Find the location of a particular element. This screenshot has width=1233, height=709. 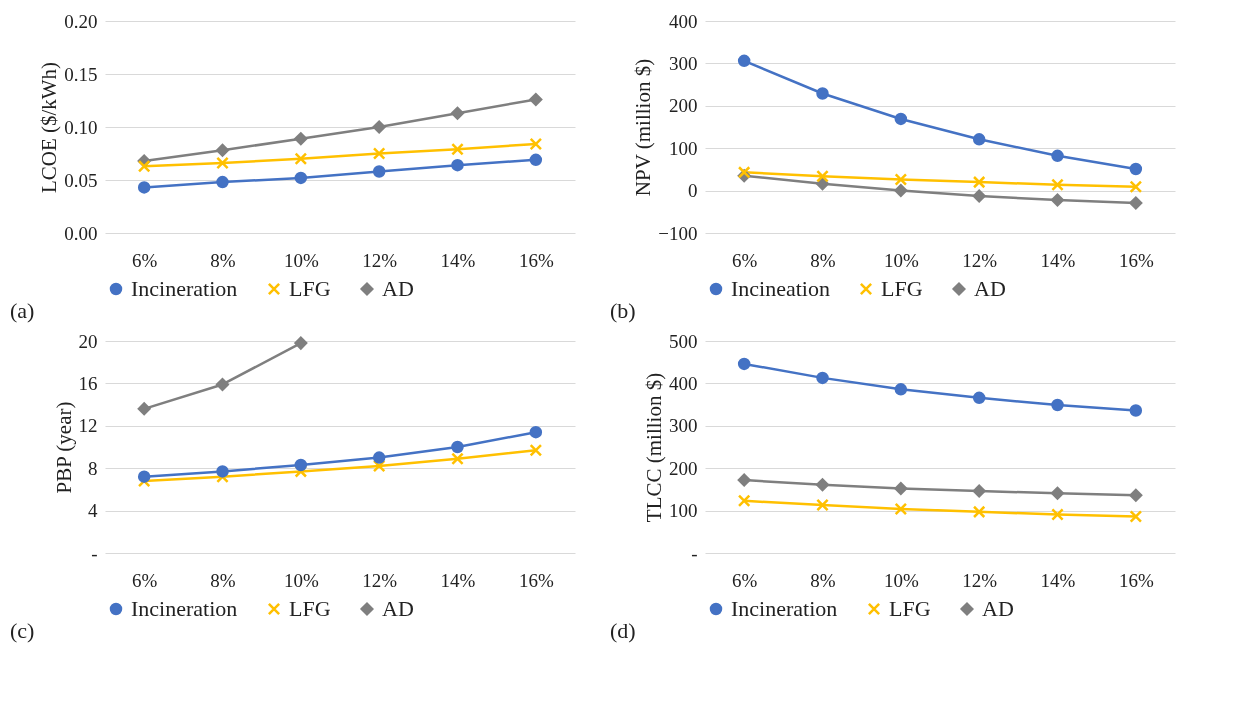

y-tick-label: 8 is located at coordinates (93, 468).